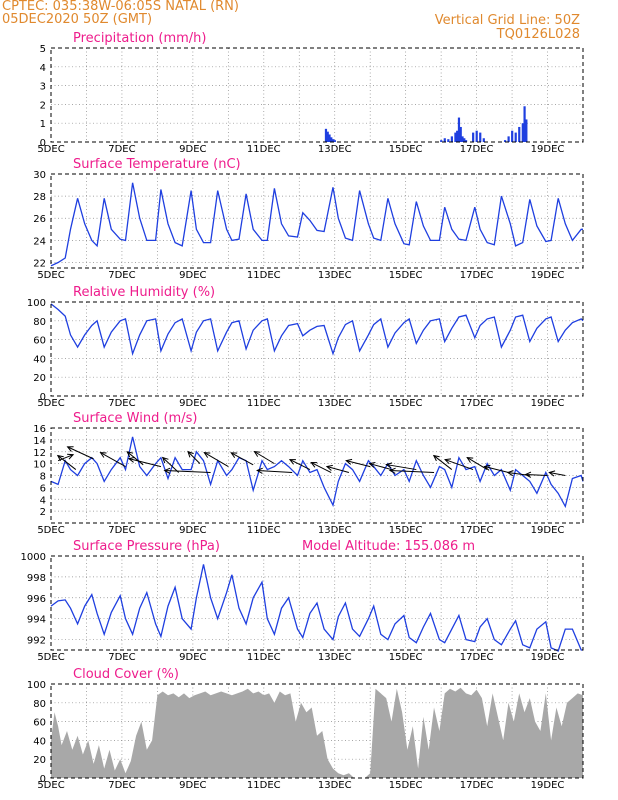 The width and height of the screenshot is (618, 800). What do you see at coordinates (39, 441) in the screenshot?
I see `y-tick-label: 14` at bounding box center [39, 441].